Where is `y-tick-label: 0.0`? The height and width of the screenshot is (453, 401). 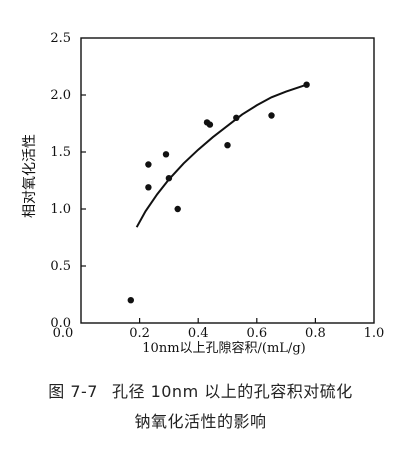 y-tick-label: 0.0 is located at coordinates (60, 323).